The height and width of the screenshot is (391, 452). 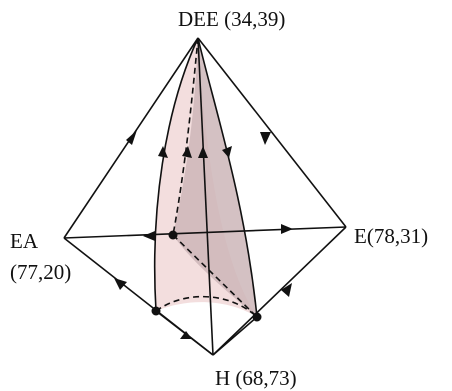 I want to click on shaded-surface-side, so click(x=215, y=177).